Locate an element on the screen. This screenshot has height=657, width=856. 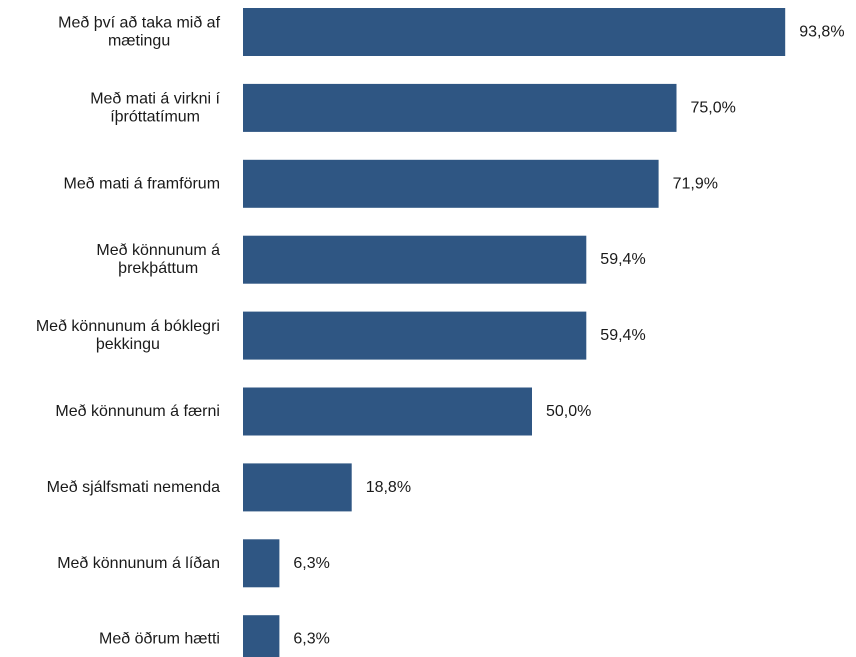
category-label: mætingu is located at coordinates (139, 41).